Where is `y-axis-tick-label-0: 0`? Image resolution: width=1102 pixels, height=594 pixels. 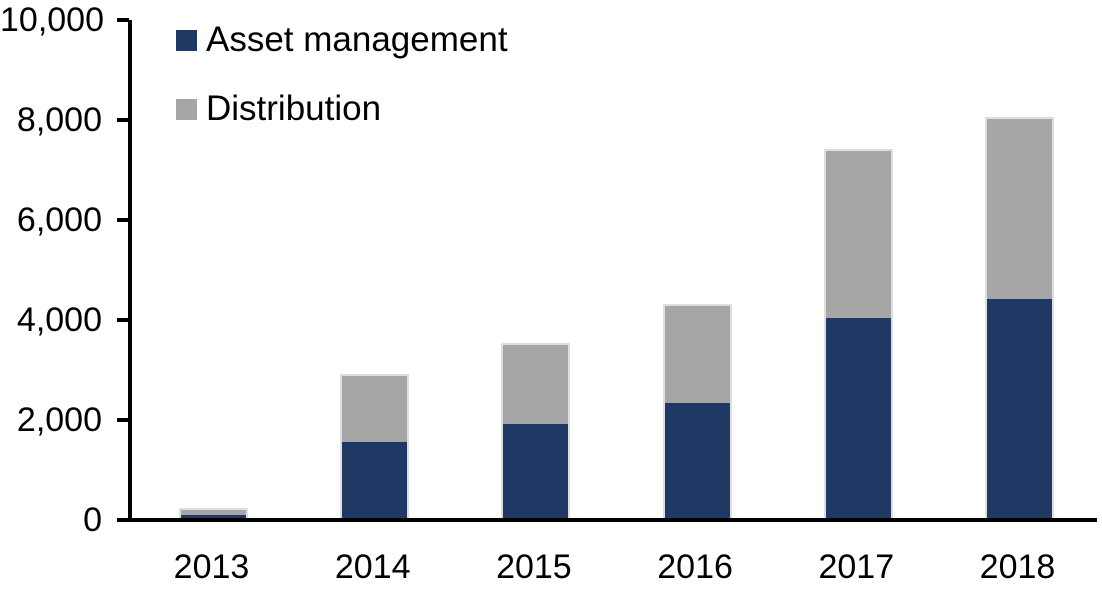 y-axis-tick-label-0: 0 is located at coordinates (92, 520).